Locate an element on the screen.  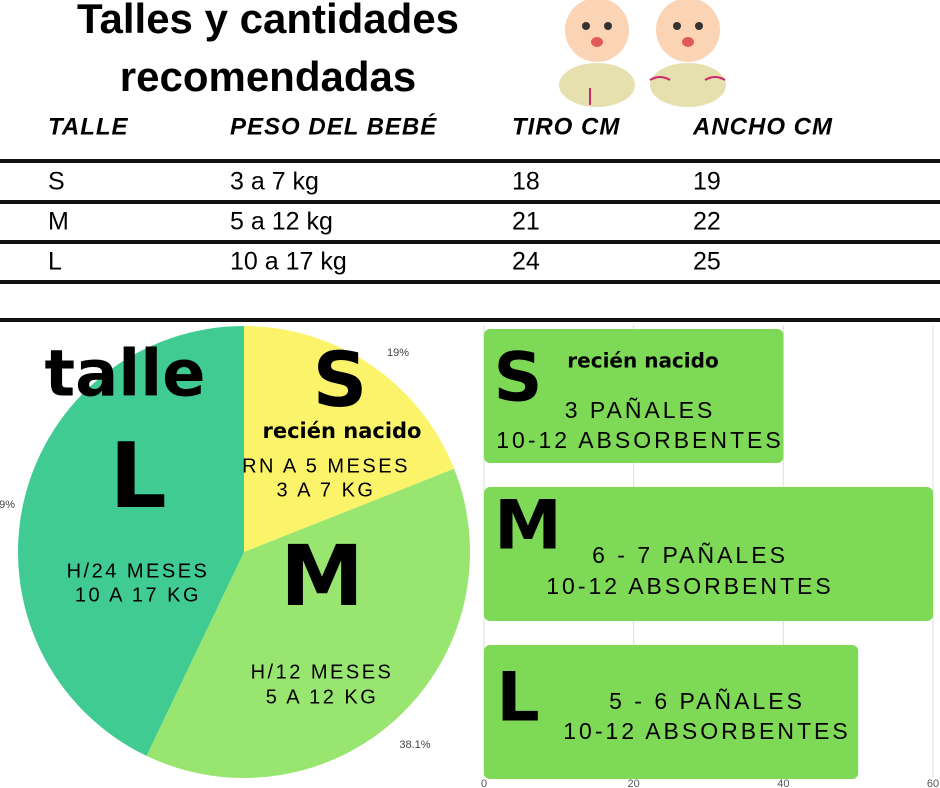
pie-category: S is located at coordinates (340, 379).